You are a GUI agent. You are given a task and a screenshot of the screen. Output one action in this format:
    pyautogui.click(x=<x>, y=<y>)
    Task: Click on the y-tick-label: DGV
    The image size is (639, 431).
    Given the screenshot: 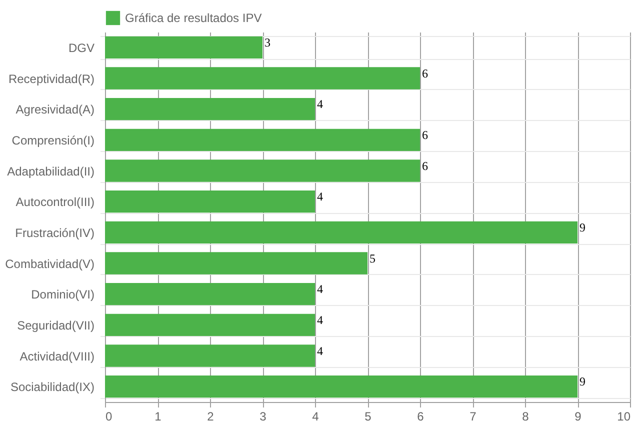 What is the action you would take?
    pyautogui.click(x=81, y=47)
    